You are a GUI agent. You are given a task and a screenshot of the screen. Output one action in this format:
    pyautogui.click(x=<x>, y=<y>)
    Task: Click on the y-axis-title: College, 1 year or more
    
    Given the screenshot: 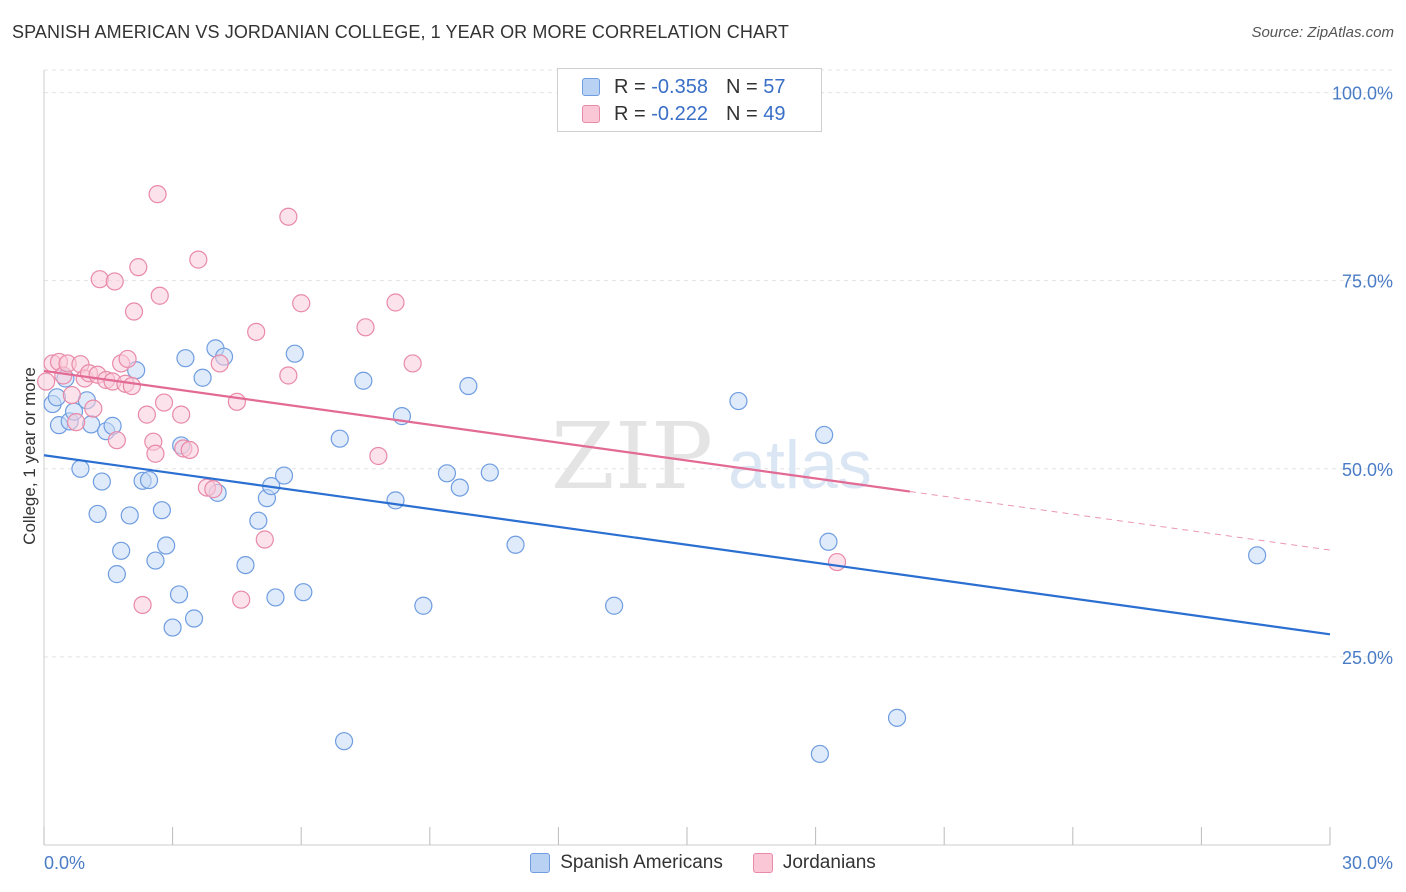 What is the action you would take?
    pyautogui.click(x=29, y=456)
    